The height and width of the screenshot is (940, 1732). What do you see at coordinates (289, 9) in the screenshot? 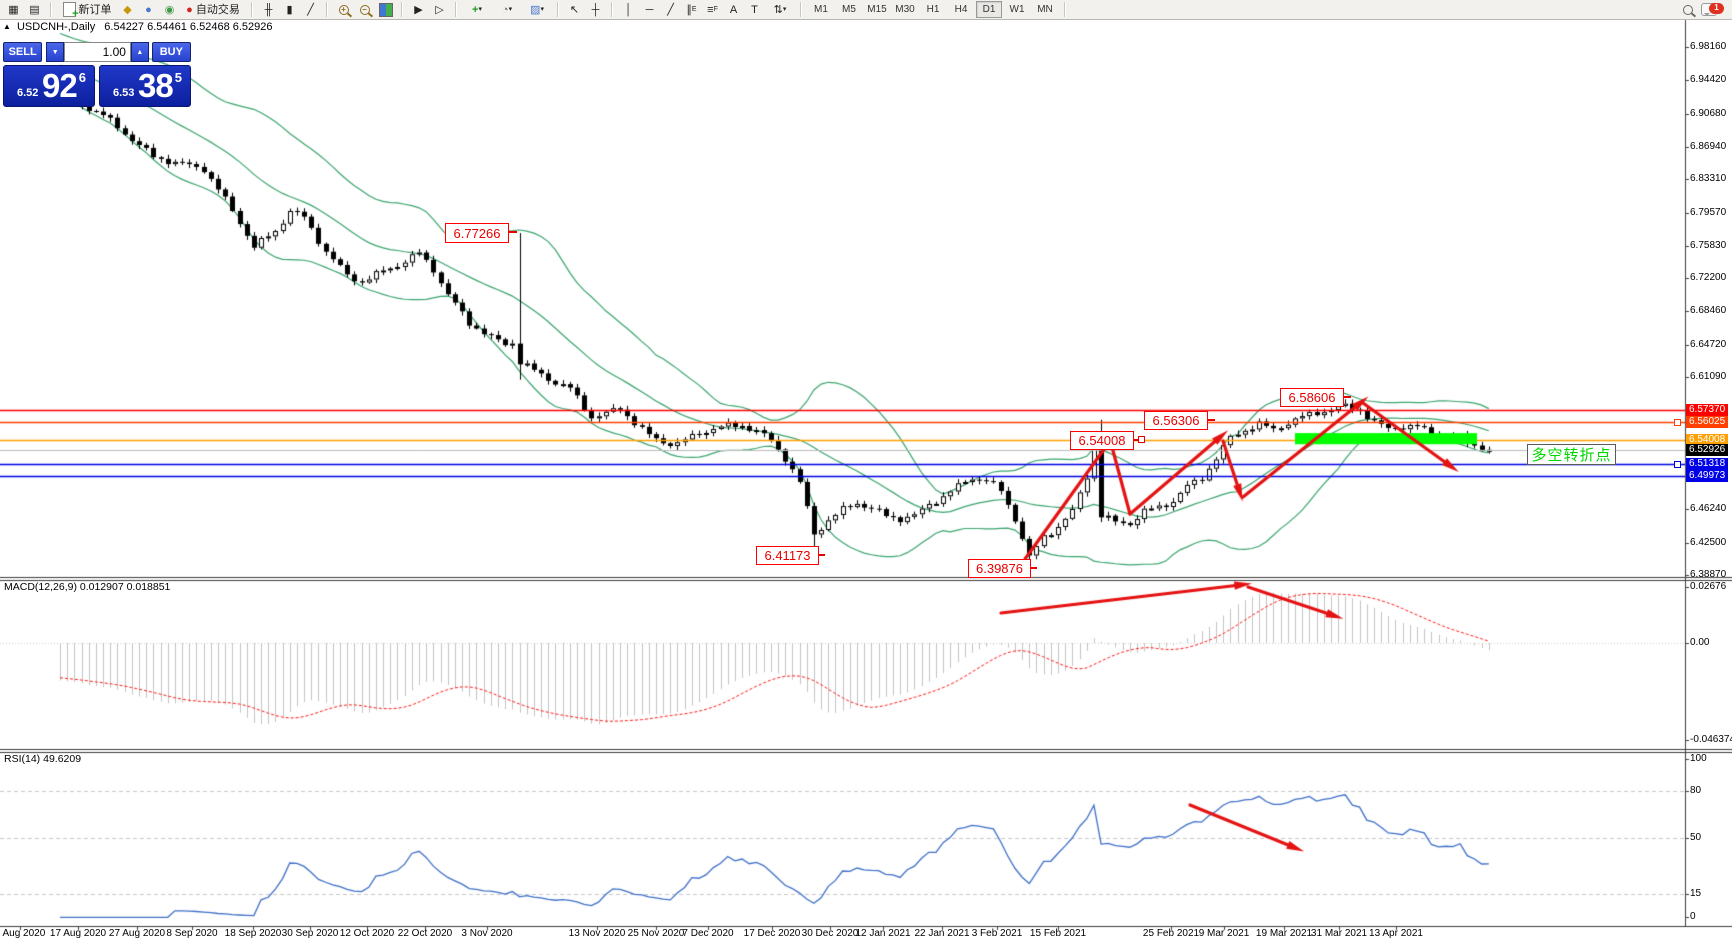
I see `candlestick-chart-icon: ▮` at bounding box center [289, 9].